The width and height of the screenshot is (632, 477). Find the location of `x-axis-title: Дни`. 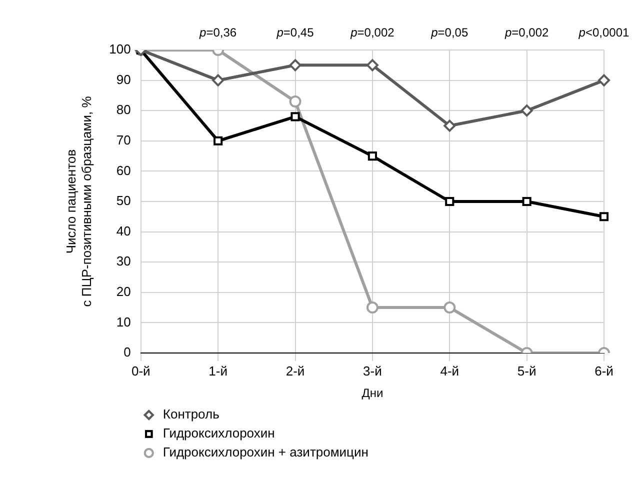

x-axis-title: Дни is located at coordinates (373, 393).